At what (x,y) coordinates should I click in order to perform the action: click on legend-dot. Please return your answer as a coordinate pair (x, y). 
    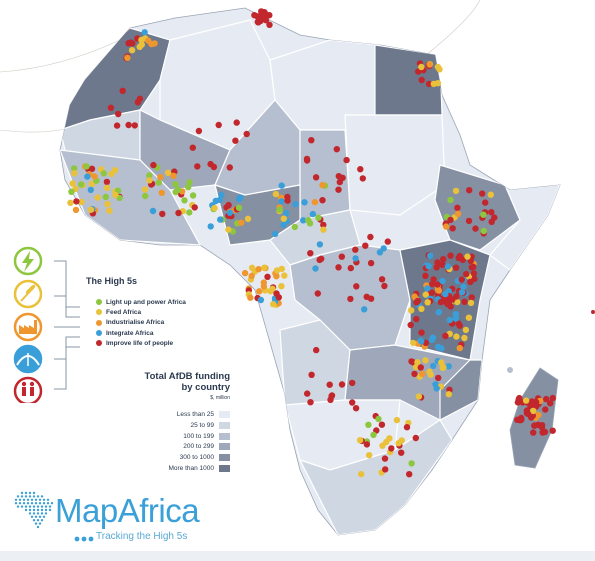
    Looking at the image, I should click on (99, 332).